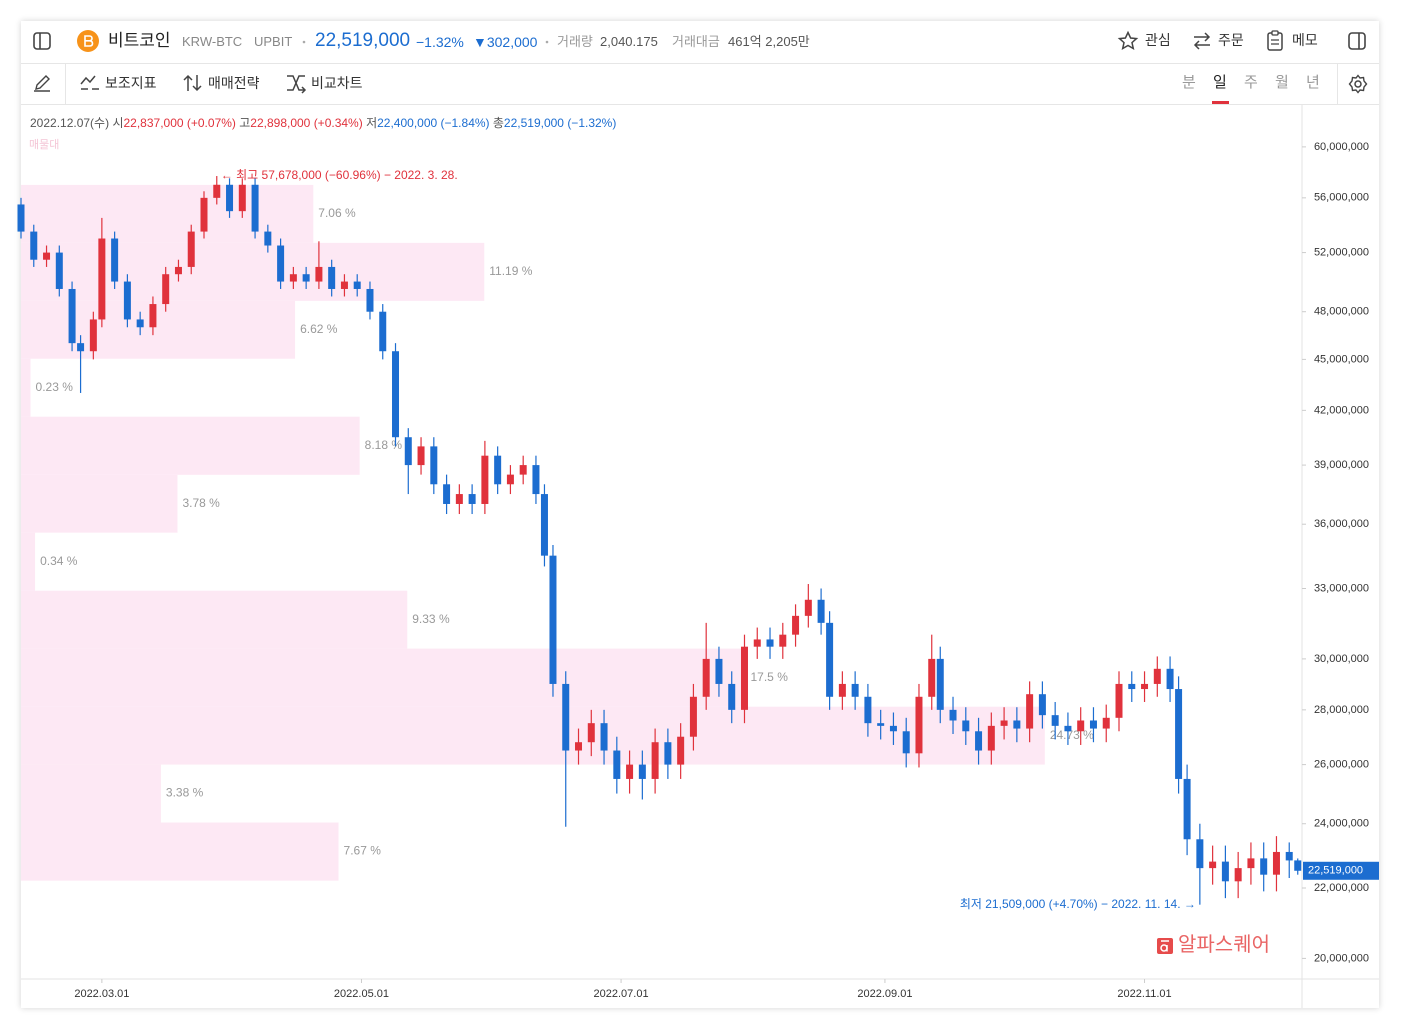 The width and height of the screenshot is (1401, 1030). Describe the element at coordinates (1202, 41) in the screenshot. I see `order-icon` at that location.